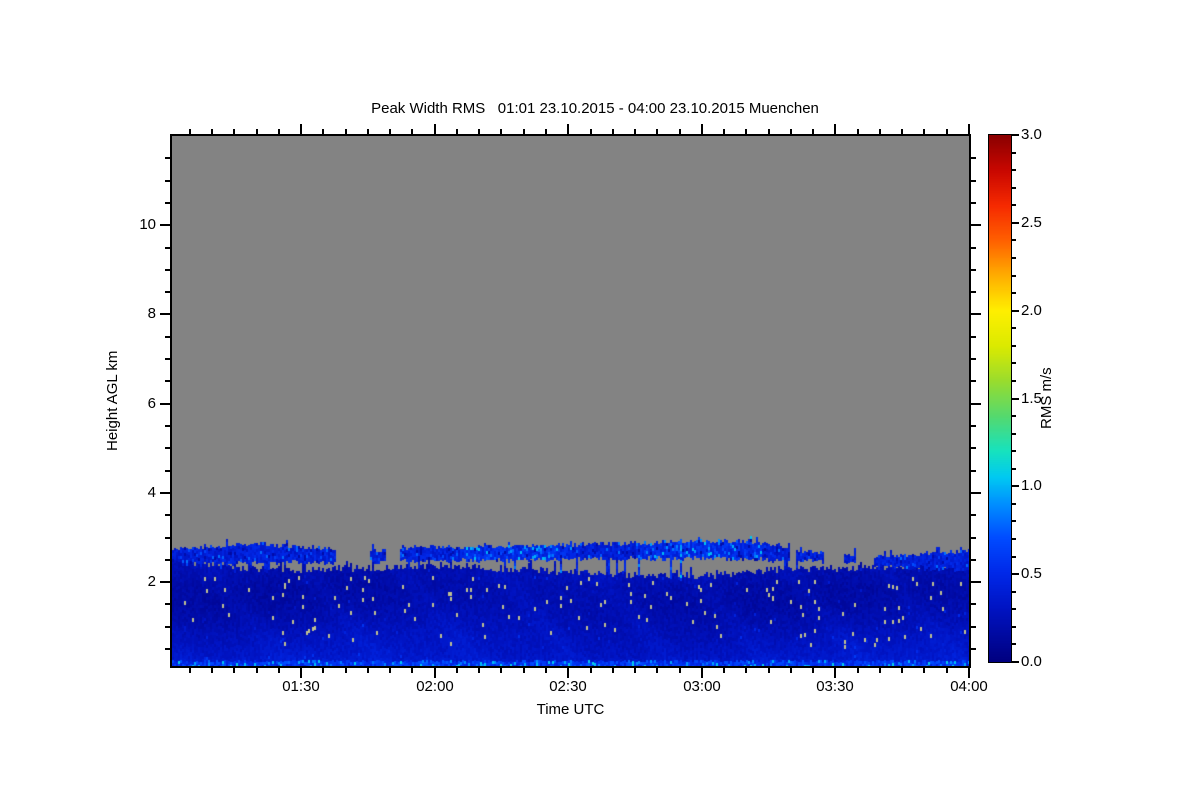 The width and height of the screenshot is (1200, 800). I want to click on colorbar-canvas, so click(1000, 398).